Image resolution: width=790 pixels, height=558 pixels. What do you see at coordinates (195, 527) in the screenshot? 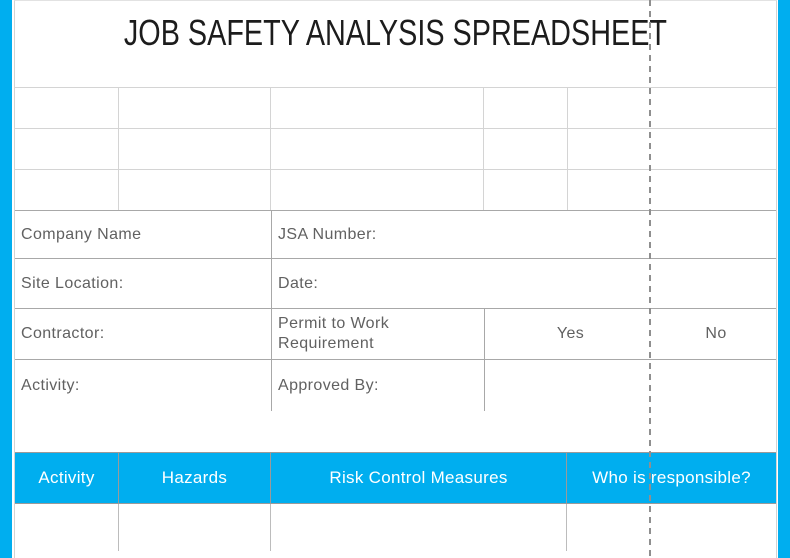
I see `entry-hazards-cell` at bounding box center [195, 527].